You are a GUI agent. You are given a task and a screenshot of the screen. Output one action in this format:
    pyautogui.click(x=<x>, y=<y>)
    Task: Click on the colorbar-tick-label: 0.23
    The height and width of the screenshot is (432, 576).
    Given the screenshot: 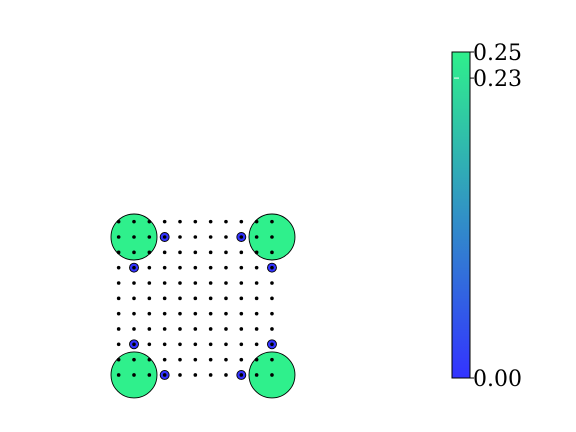 What is the action you would take?
    pyautogui.click(x=497, y=79)
    